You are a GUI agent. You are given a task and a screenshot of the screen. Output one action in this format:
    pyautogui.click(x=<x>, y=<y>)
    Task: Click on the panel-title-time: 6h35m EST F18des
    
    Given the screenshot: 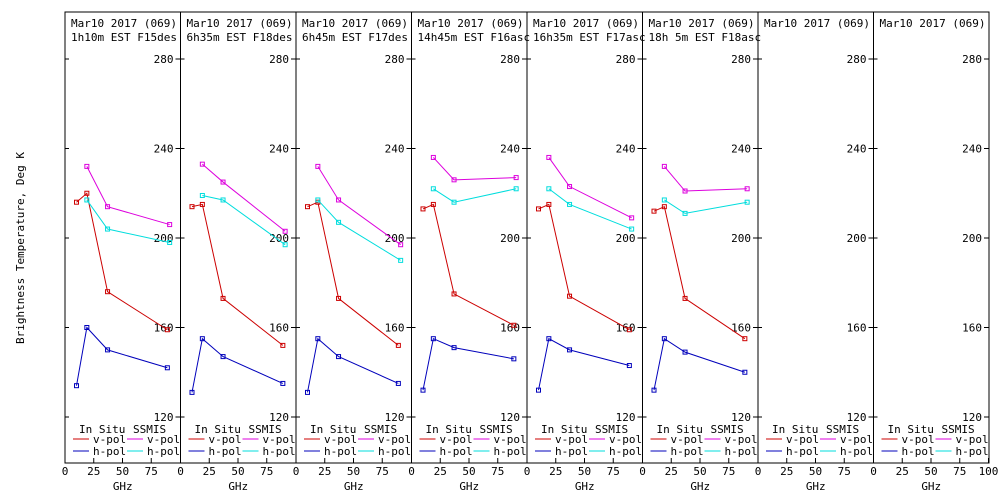 What is the action you would take?
    pyautogui.click(x=240, y=37)
    